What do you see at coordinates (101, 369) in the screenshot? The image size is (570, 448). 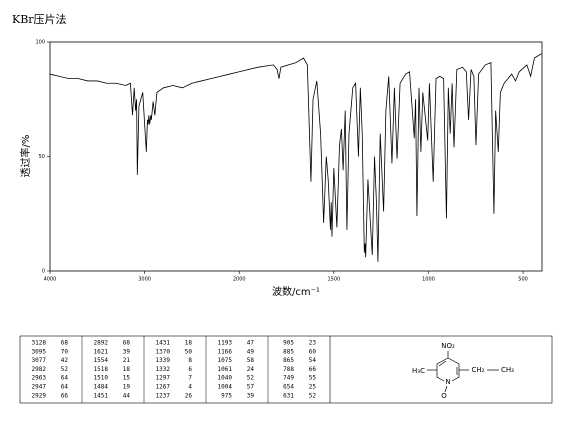 I see `peak-wavenumber: 1518` at bounding box center [101, 369].